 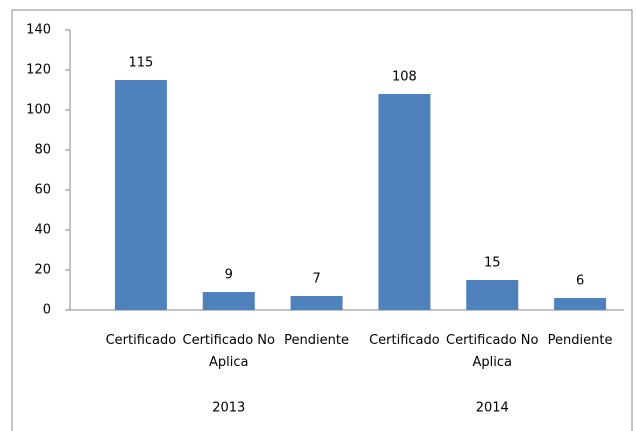 I want to click on group-label: 2013, so click(x=228, y=408).